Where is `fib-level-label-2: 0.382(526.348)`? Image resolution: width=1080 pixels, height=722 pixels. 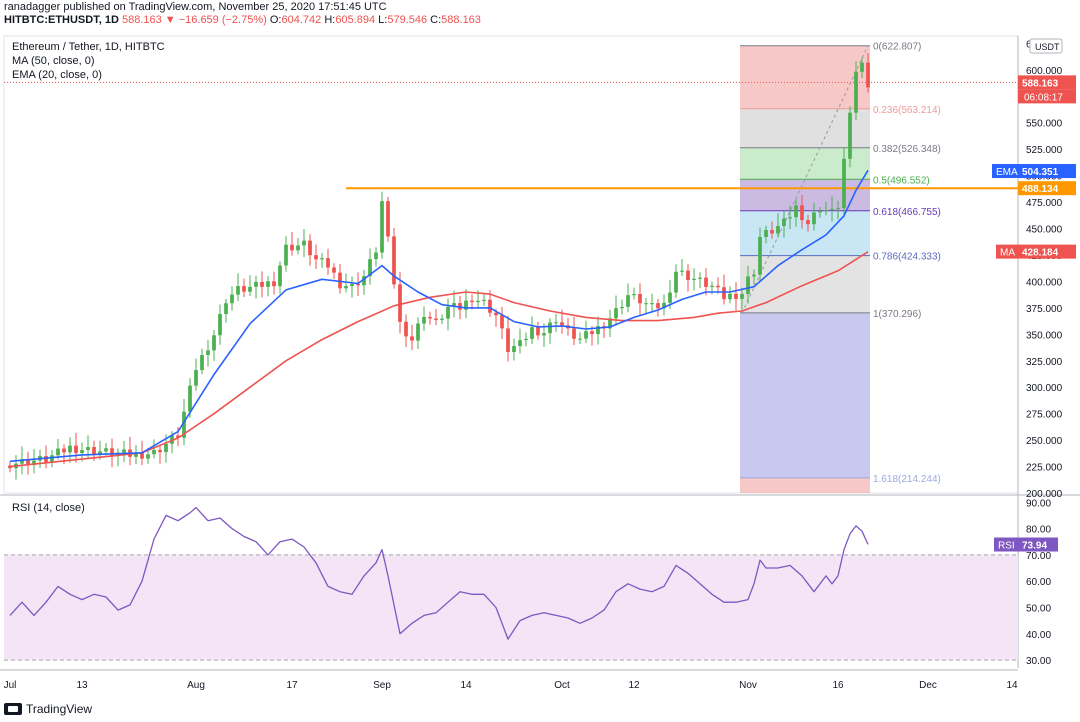
fib-level-label-2: 0.382(526.348) is located at coordinates (907, 149).